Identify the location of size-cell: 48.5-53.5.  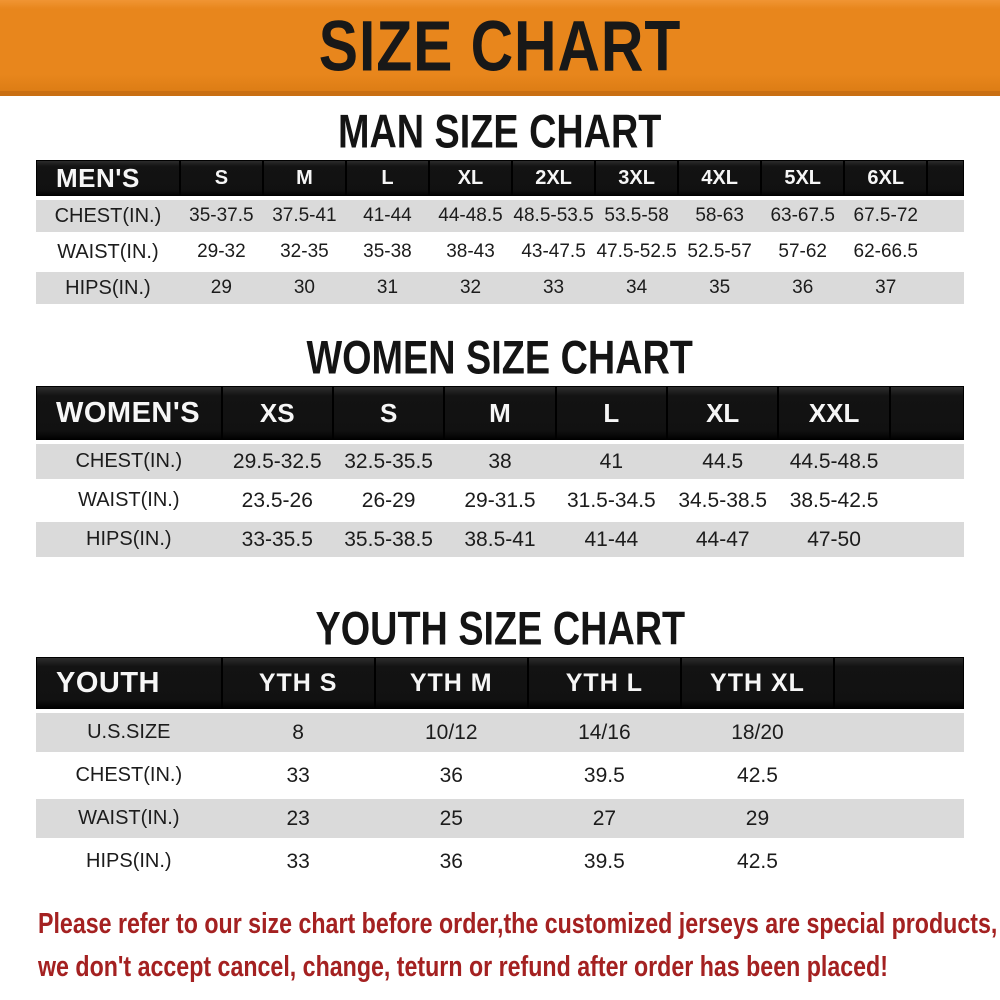
(554, 216).